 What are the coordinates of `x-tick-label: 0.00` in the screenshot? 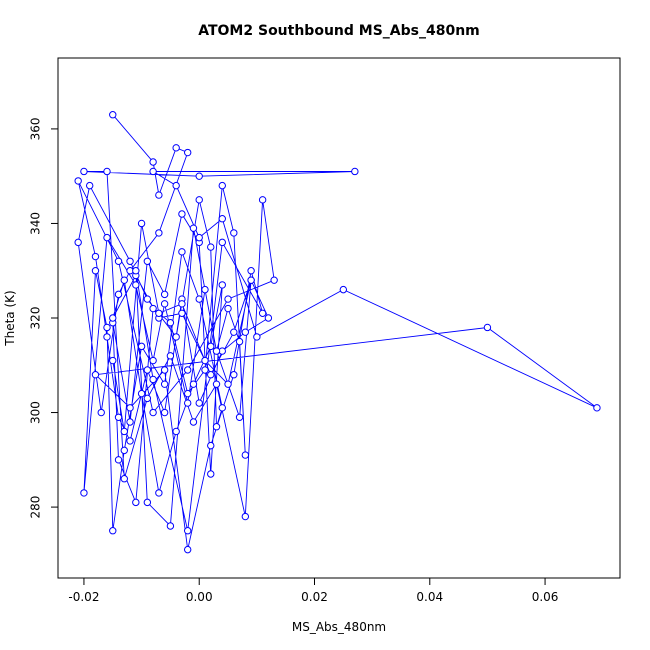 It's located at (199, 597).